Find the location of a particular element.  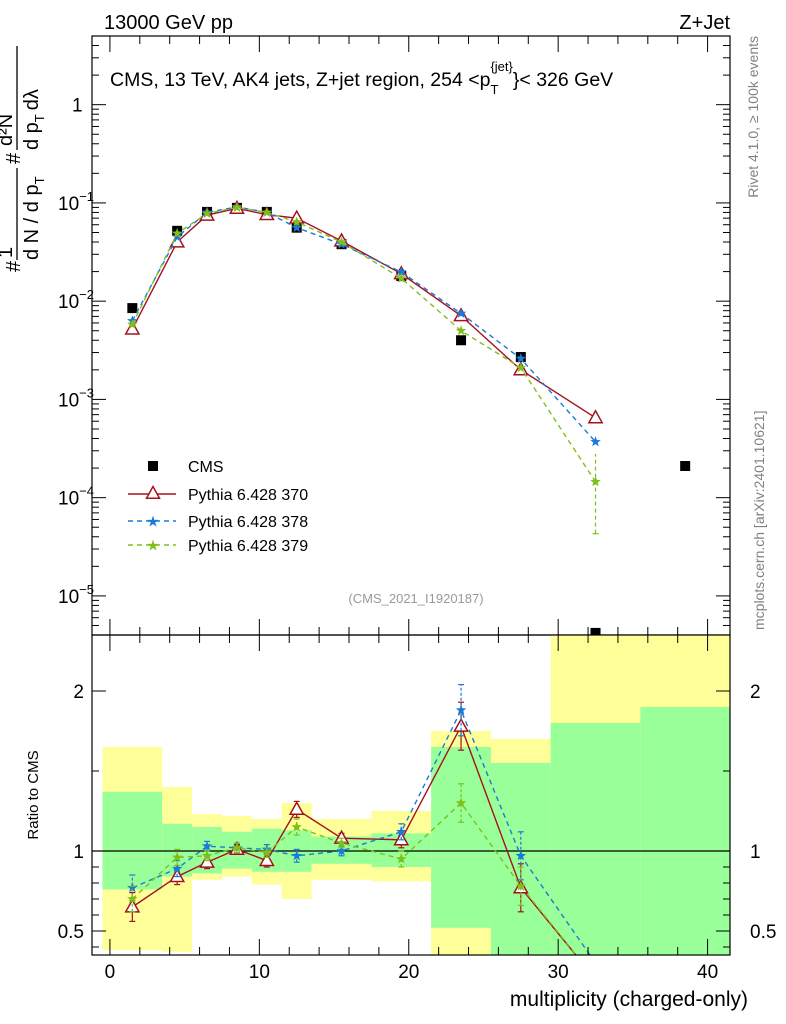

main-ytick-label: 10⁻² is located at coordinates (76, 300).